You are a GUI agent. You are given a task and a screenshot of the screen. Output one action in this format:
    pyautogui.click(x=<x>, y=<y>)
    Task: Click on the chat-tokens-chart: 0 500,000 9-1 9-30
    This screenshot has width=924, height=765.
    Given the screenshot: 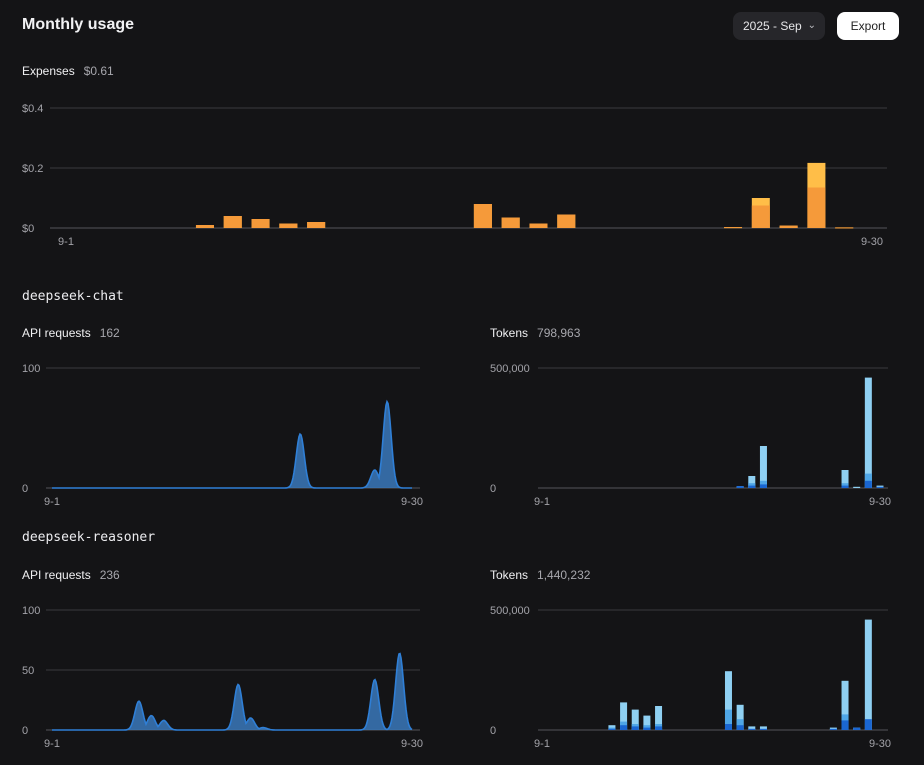 What is the action you would take?
    pyautogui.click(x=690, y=435)
    